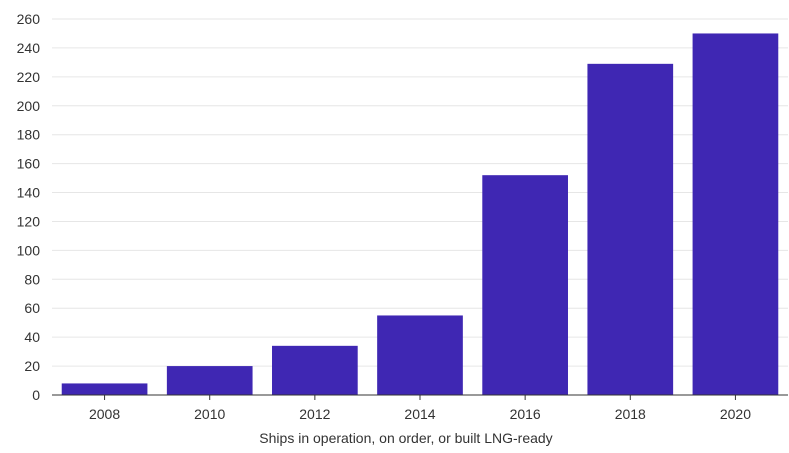 This screenshot has width=789, height=453. What do you see at coordinates (630, 414) in the screenshot?
I see `x-tick-label-2018: 2018` at bounding box center [630, 414].